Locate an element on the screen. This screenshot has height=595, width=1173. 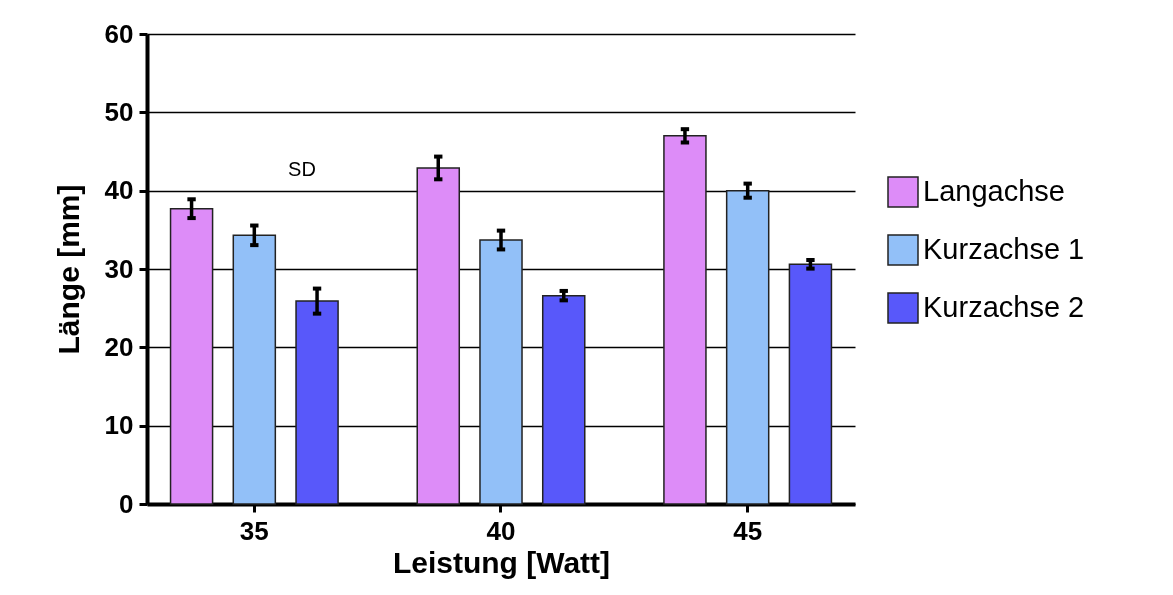
x-tick-label: 45 is located at coordinates (748, 530).